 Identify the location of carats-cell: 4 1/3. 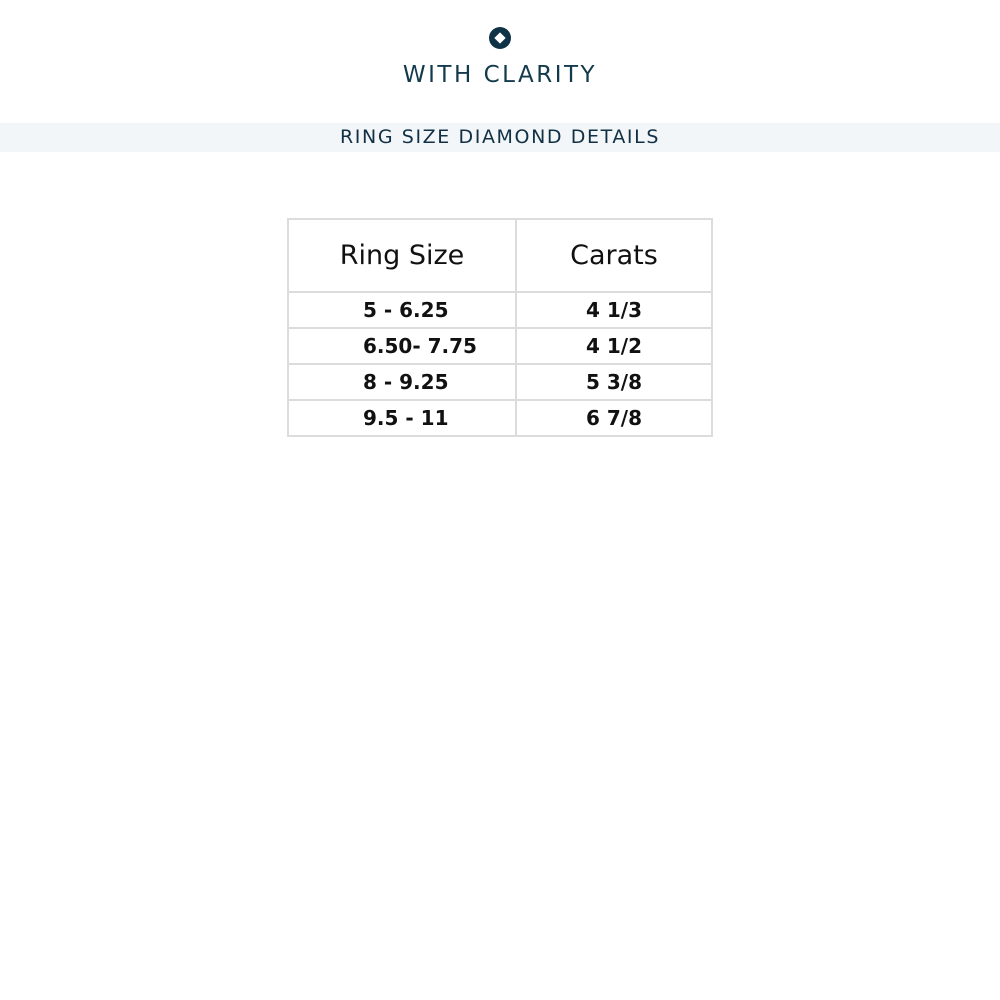
(614, 310).